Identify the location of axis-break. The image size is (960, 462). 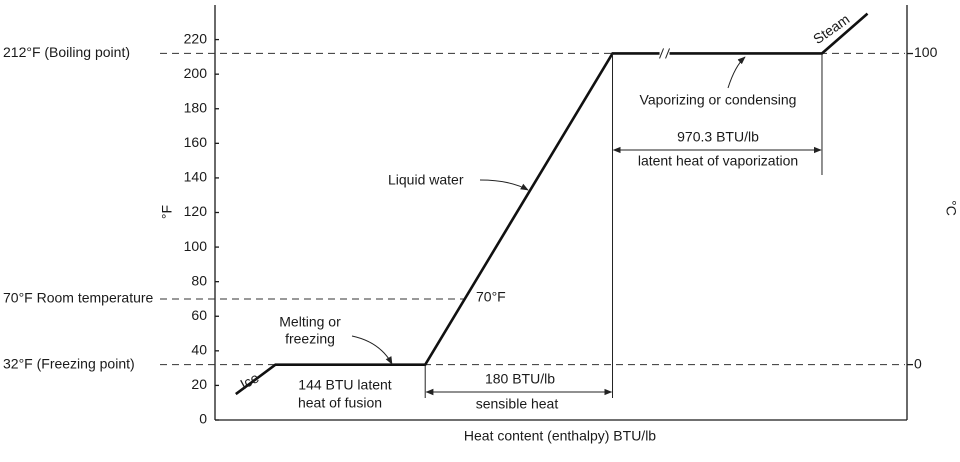
(665, 53).